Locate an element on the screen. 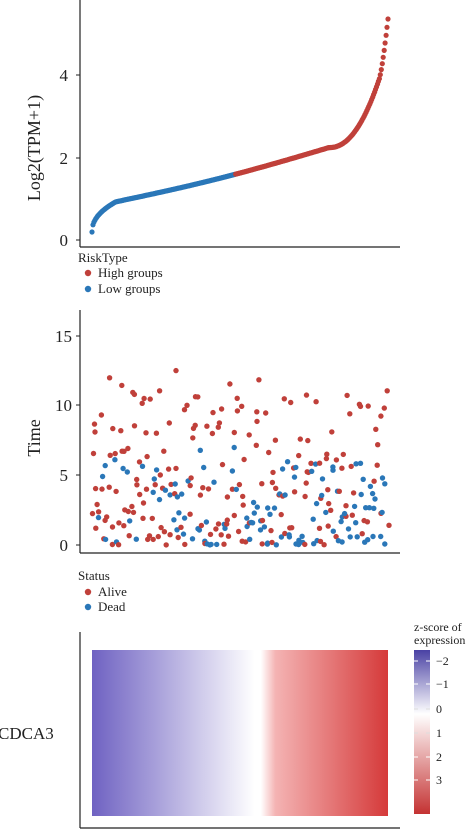  heatmap-row-label: CDCA3 is located at coordinates (27, 733).